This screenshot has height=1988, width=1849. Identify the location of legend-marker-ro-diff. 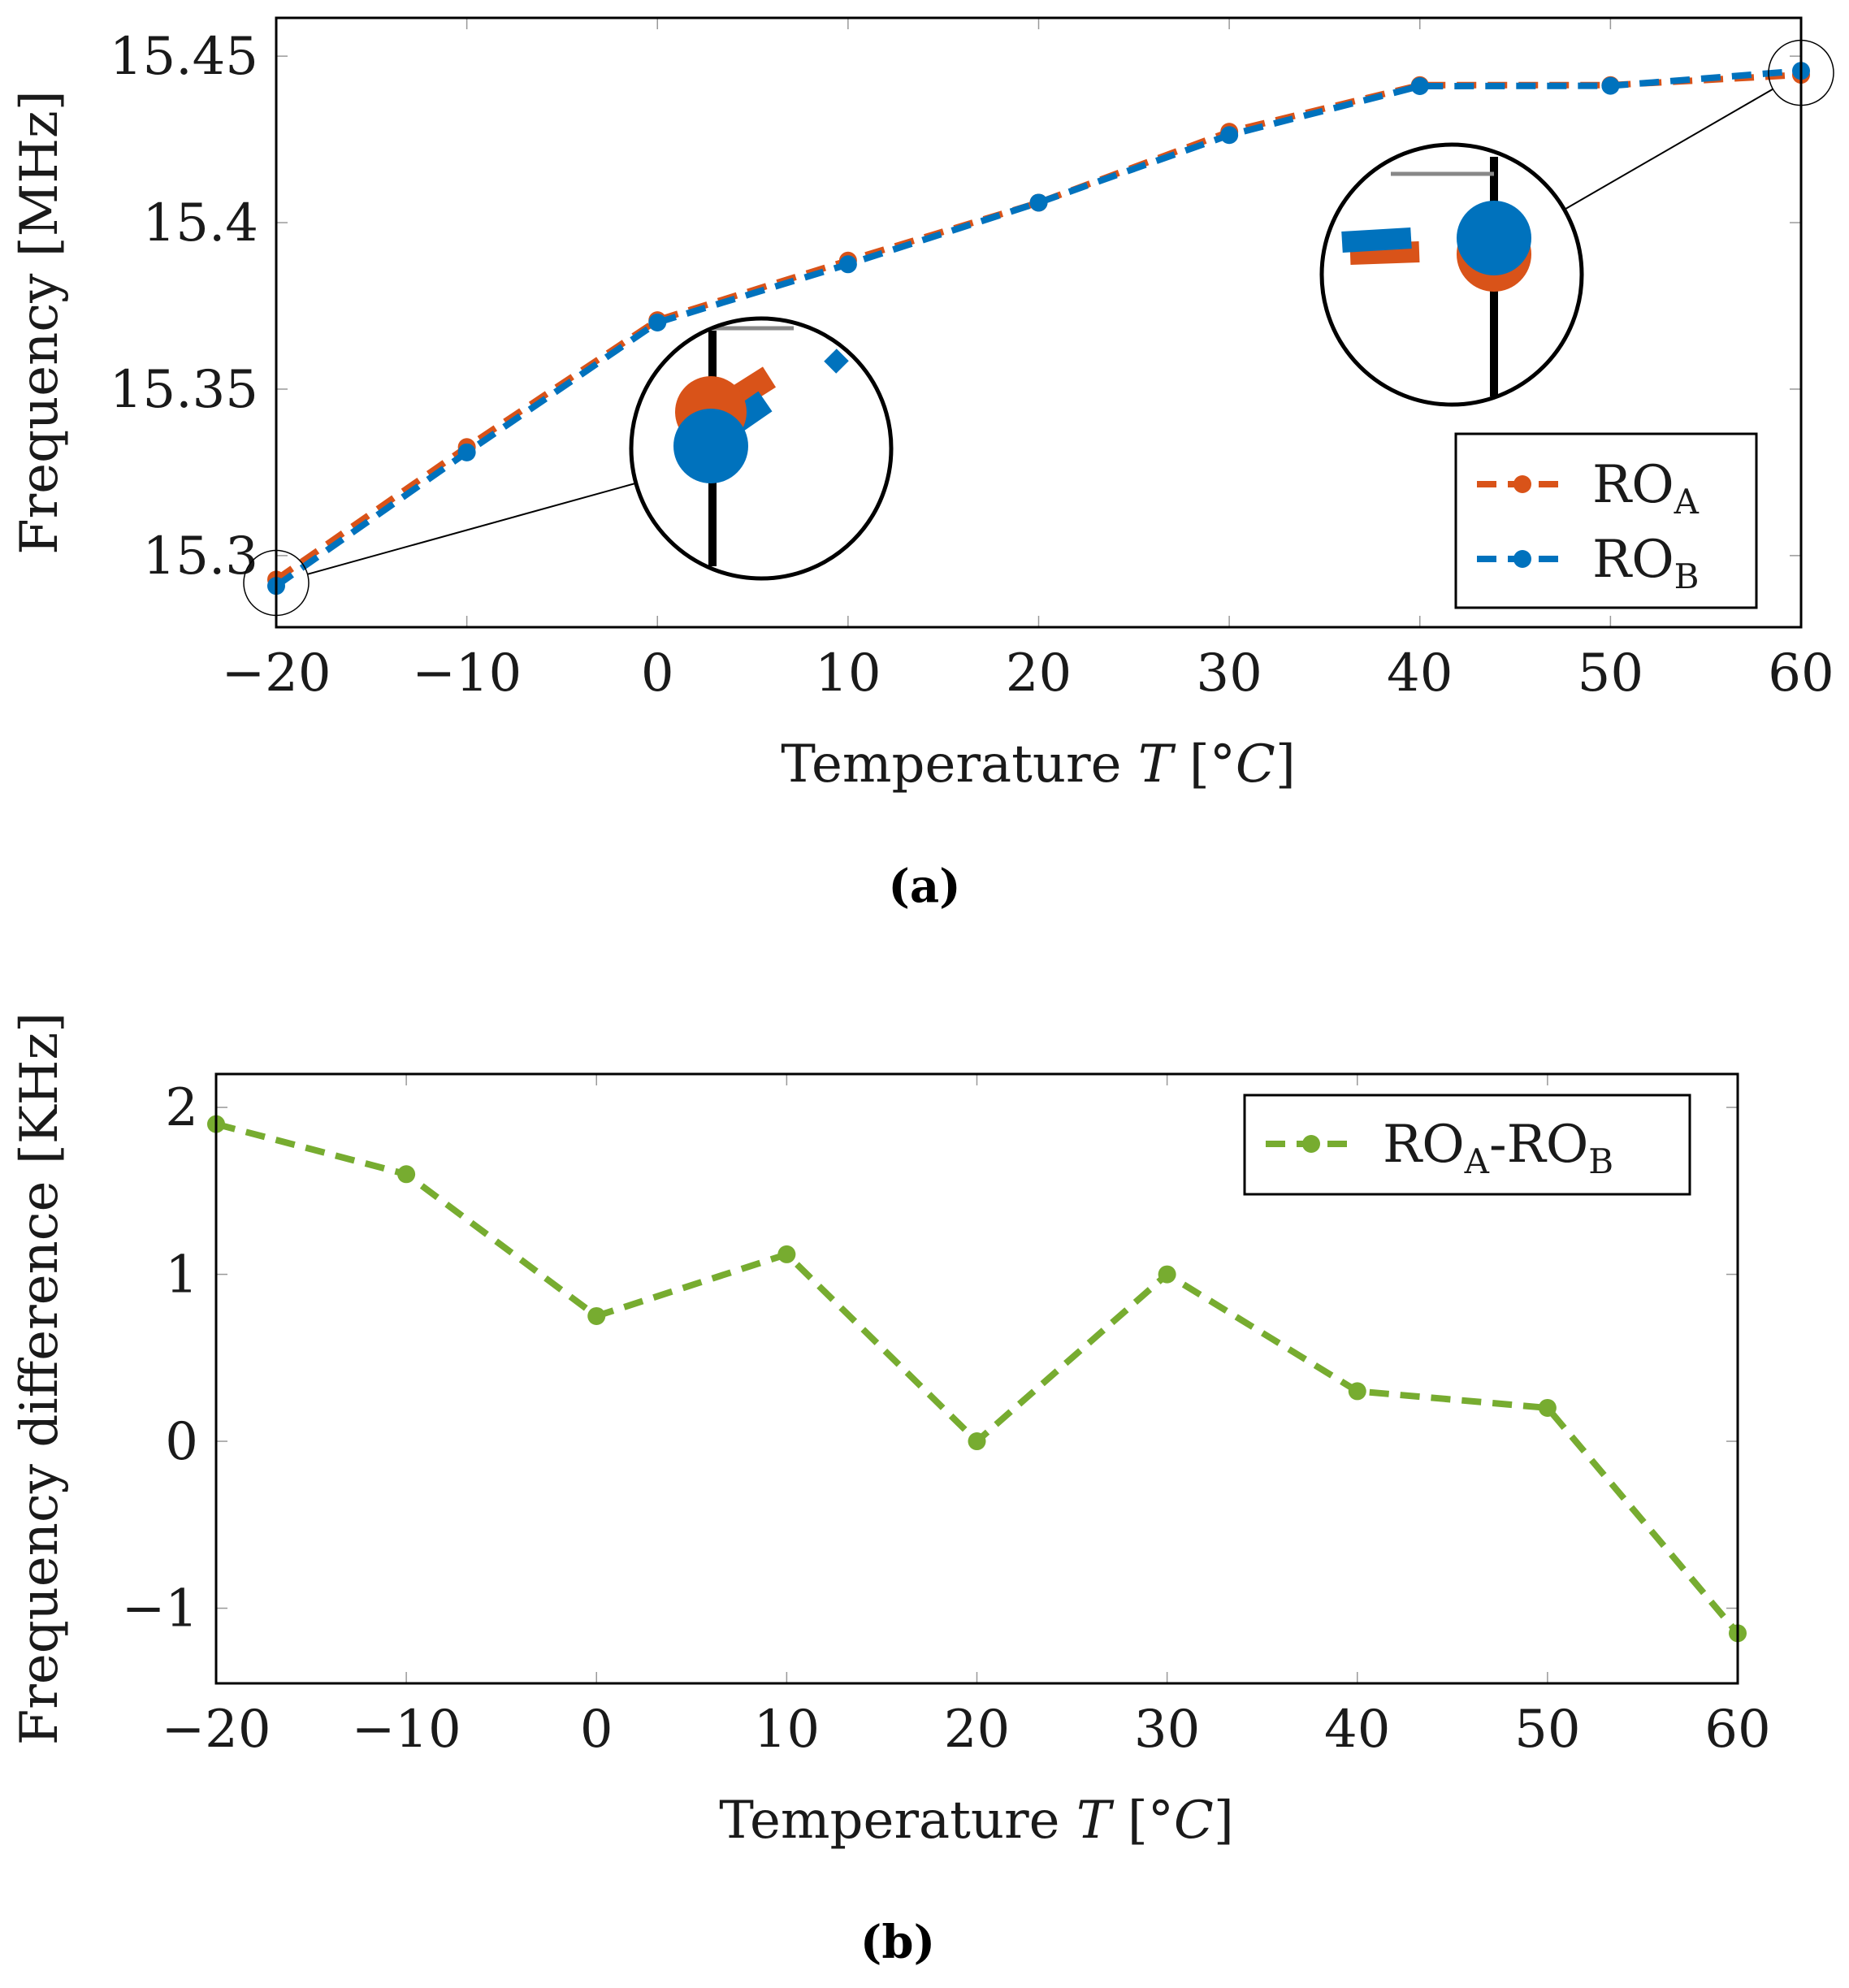
(1311, 1144).